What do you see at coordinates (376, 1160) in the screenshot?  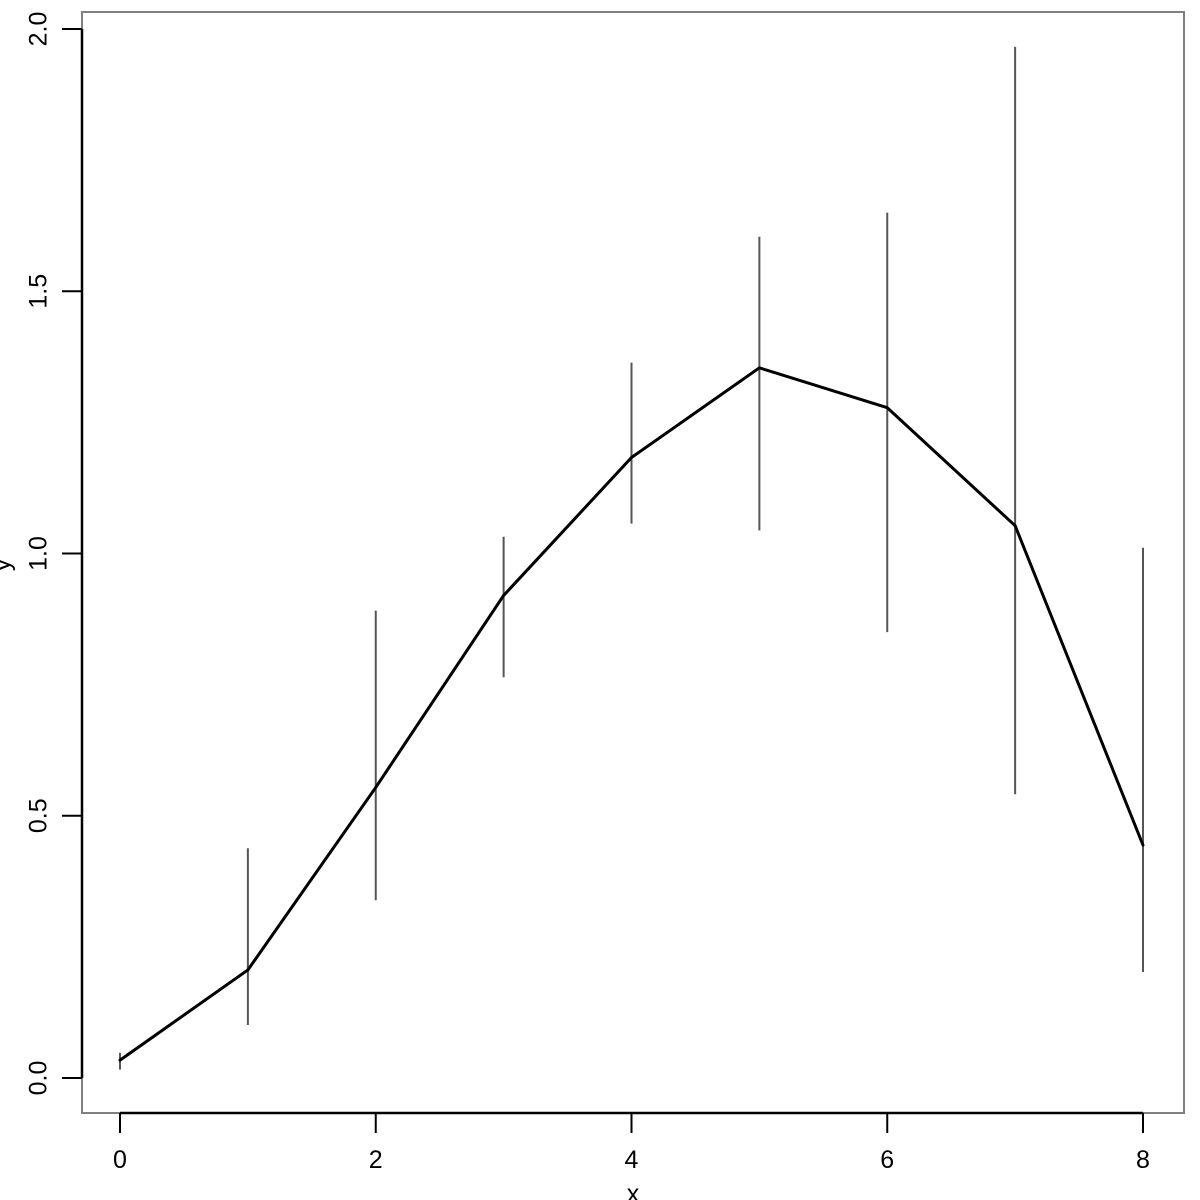 I see `x-tick-label-1: 2` at bounding box center [376, 1160].